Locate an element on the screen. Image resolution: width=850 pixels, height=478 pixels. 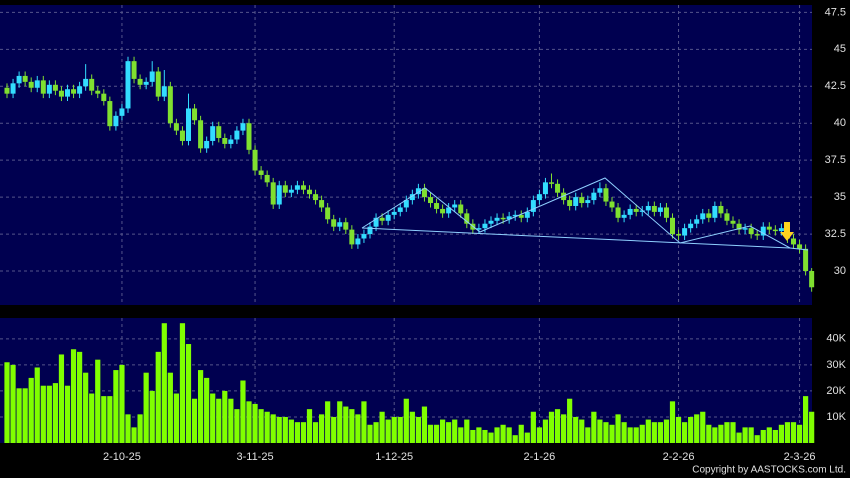
y-tick-label: 47.5 is located at coordinates (835, 12).